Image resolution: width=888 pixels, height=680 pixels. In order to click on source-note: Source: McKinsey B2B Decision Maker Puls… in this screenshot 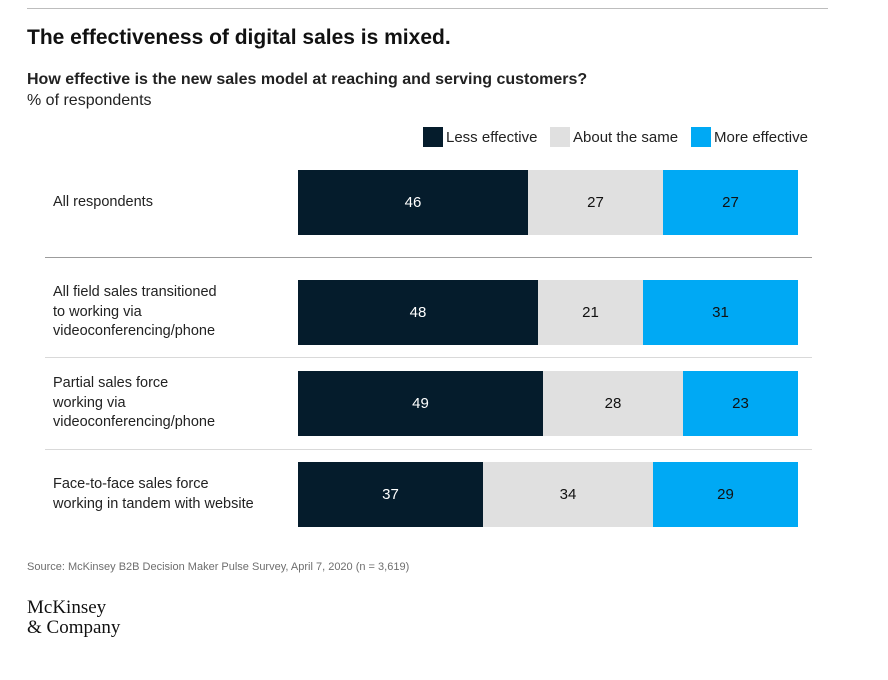, I will do `click(218, 567)`.